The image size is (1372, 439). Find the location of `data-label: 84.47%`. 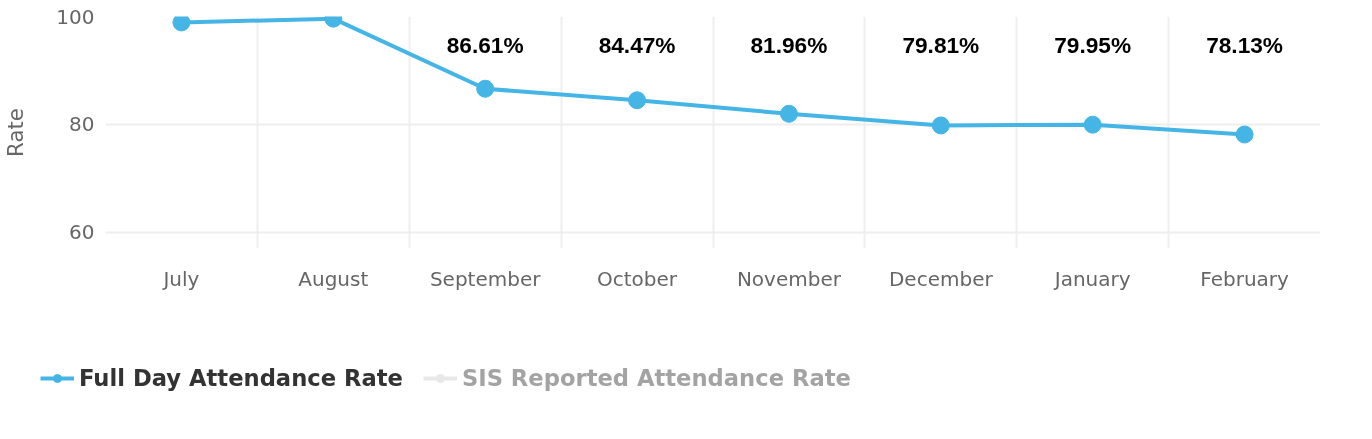

data-label: 84.47% is located at coordinates (637, 44).